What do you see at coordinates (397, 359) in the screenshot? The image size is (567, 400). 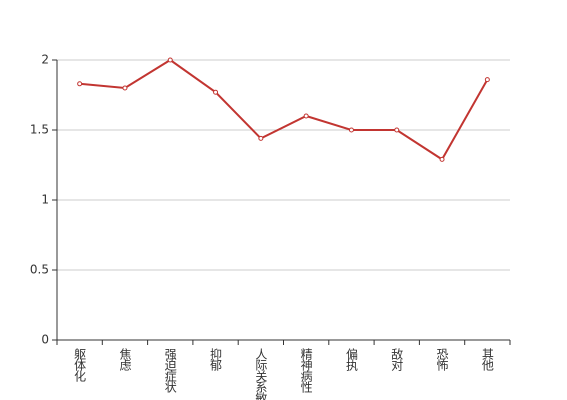 I see `x-tick-label: 敌对` at bounding box center [397, 359].